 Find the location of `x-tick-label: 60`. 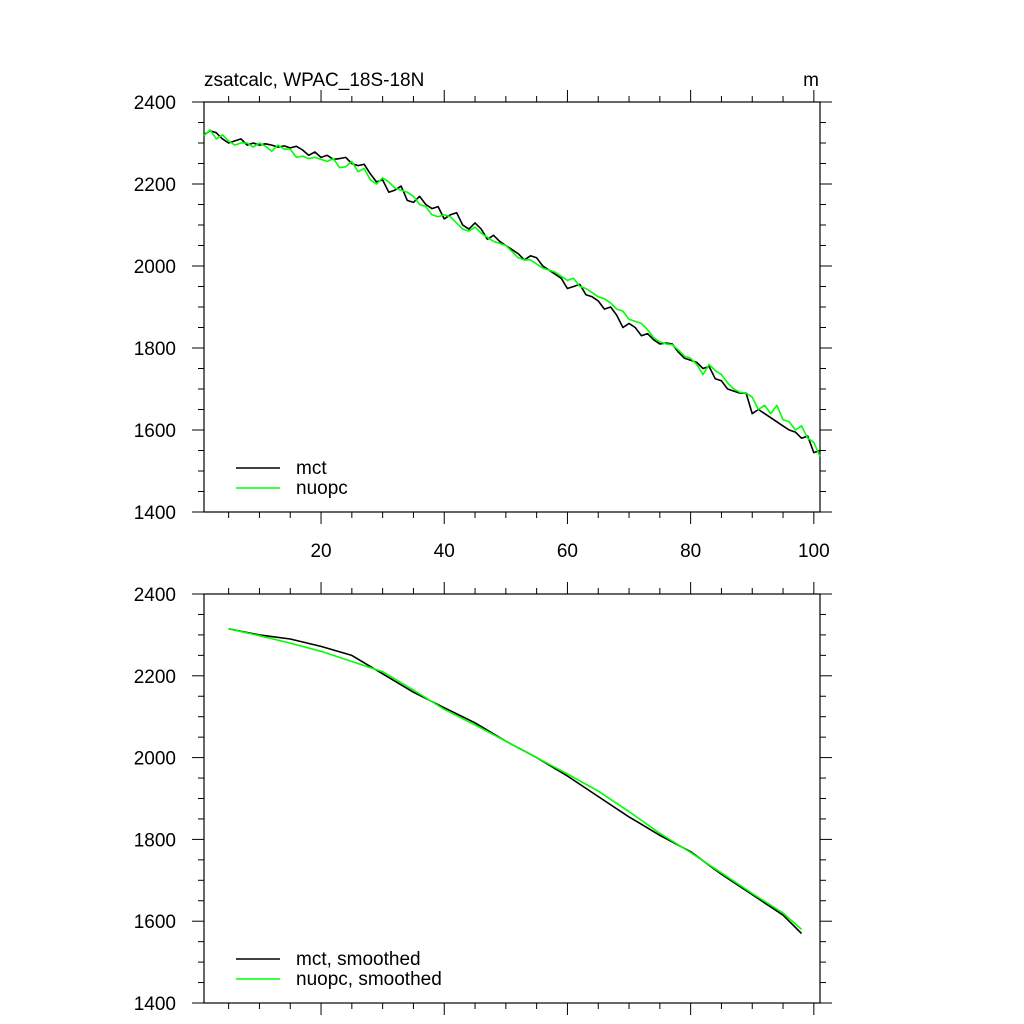

x-tick-label: 60 is located at coordinates (567, 551).